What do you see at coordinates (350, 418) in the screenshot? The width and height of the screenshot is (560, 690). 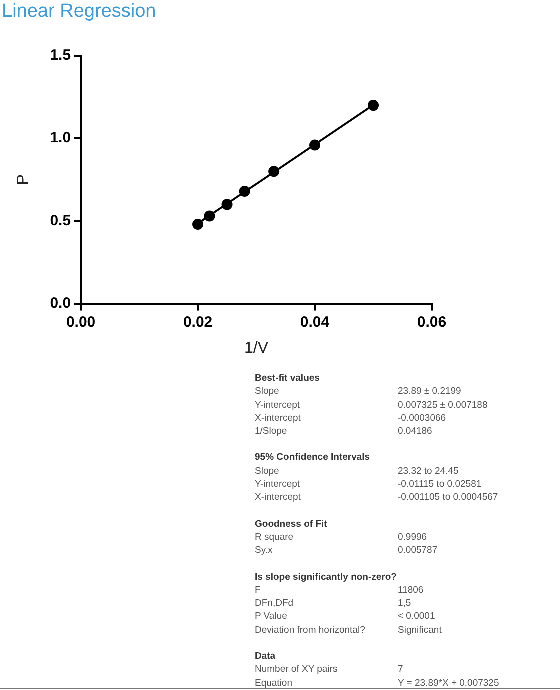 I see `text: X-intercept -0.0003066` at bounding box center [350, 418].